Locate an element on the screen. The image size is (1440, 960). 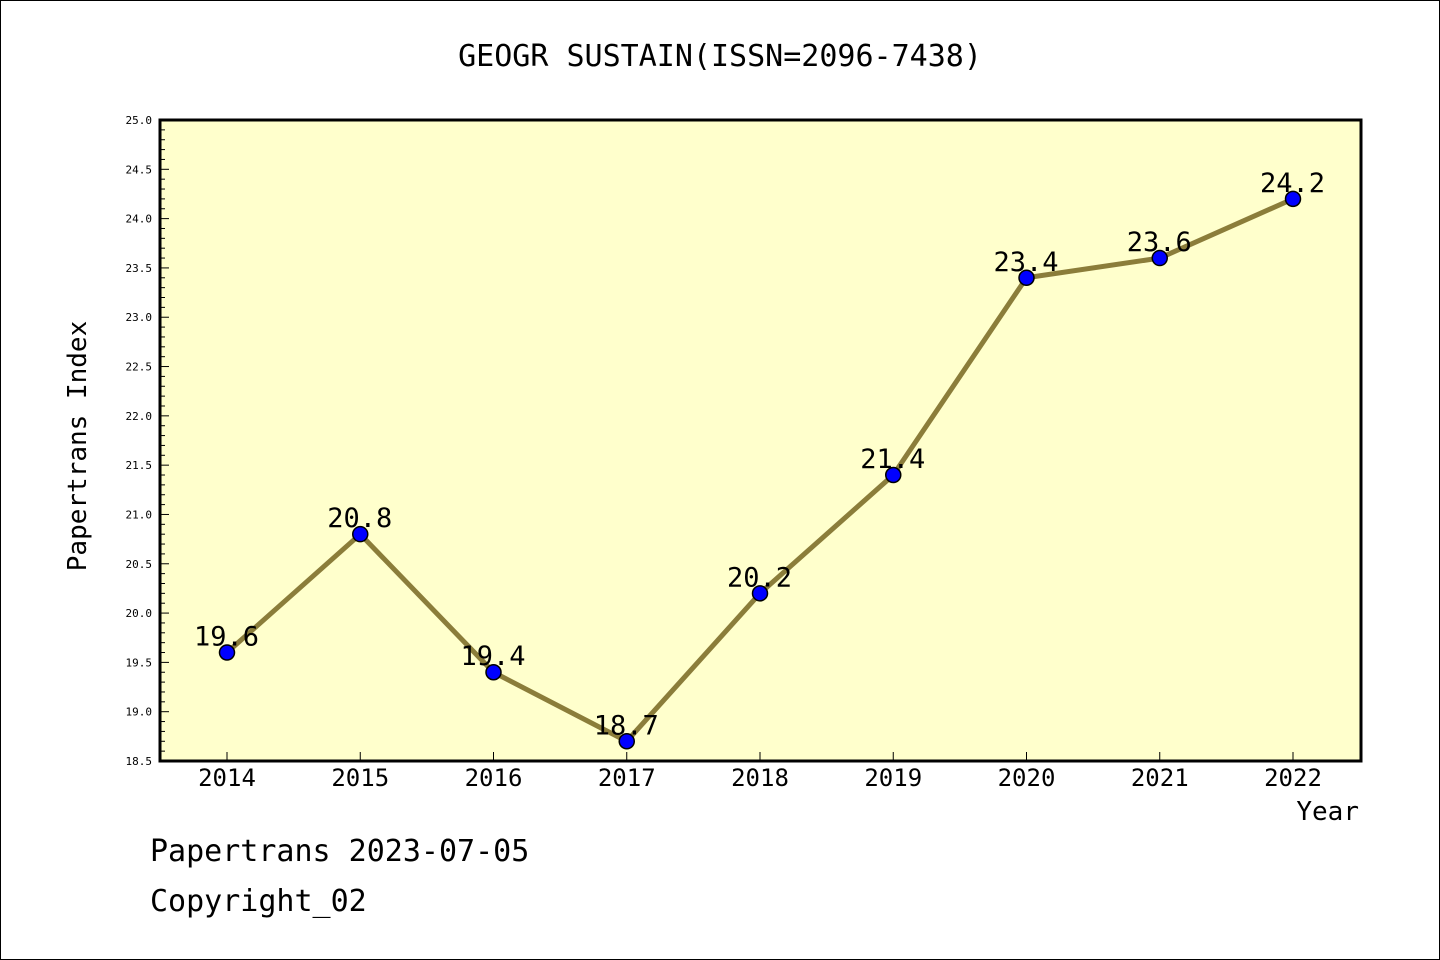
y-tick-label: 25.0 is located at coordinates (139, 120).